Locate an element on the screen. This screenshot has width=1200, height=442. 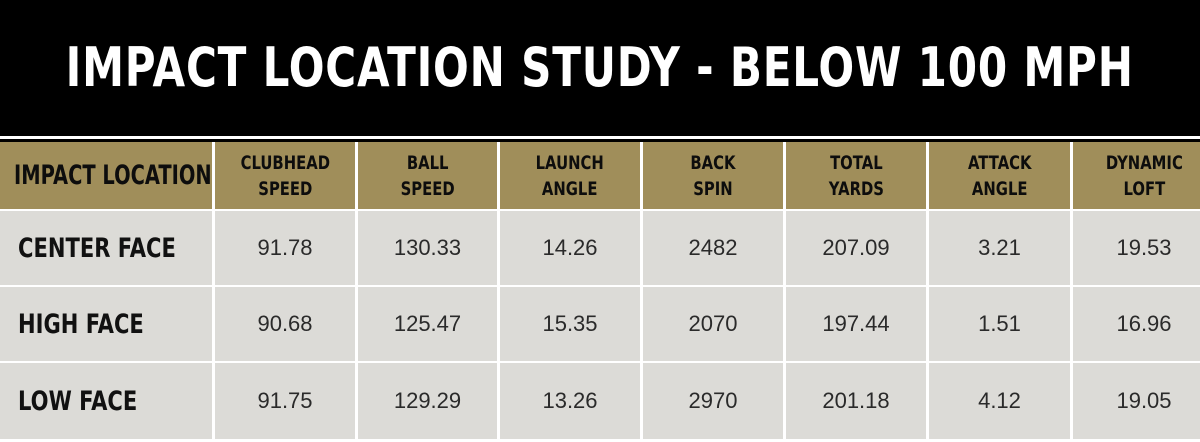
table-cell: 125.47 is located at coordinates (427, 324).